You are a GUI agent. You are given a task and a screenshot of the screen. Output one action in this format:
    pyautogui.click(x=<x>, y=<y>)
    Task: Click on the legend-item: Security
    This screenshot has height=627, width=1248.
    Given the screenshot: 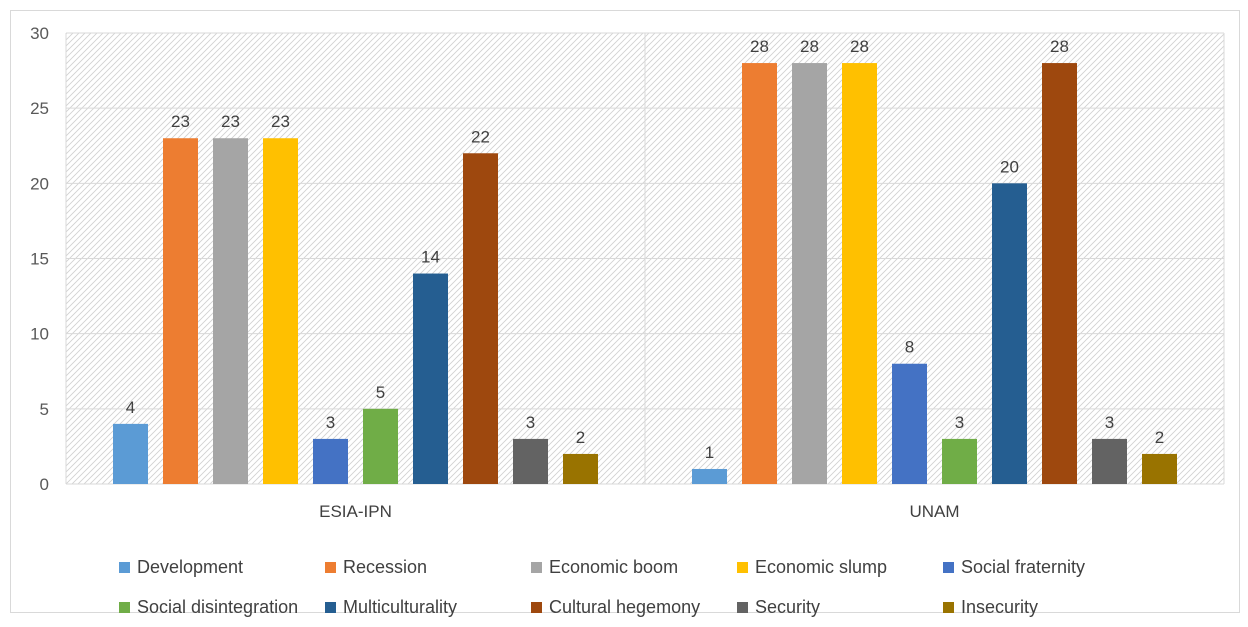 What is the action you would take?
    pyautogui.click(x=840, y=607)
    